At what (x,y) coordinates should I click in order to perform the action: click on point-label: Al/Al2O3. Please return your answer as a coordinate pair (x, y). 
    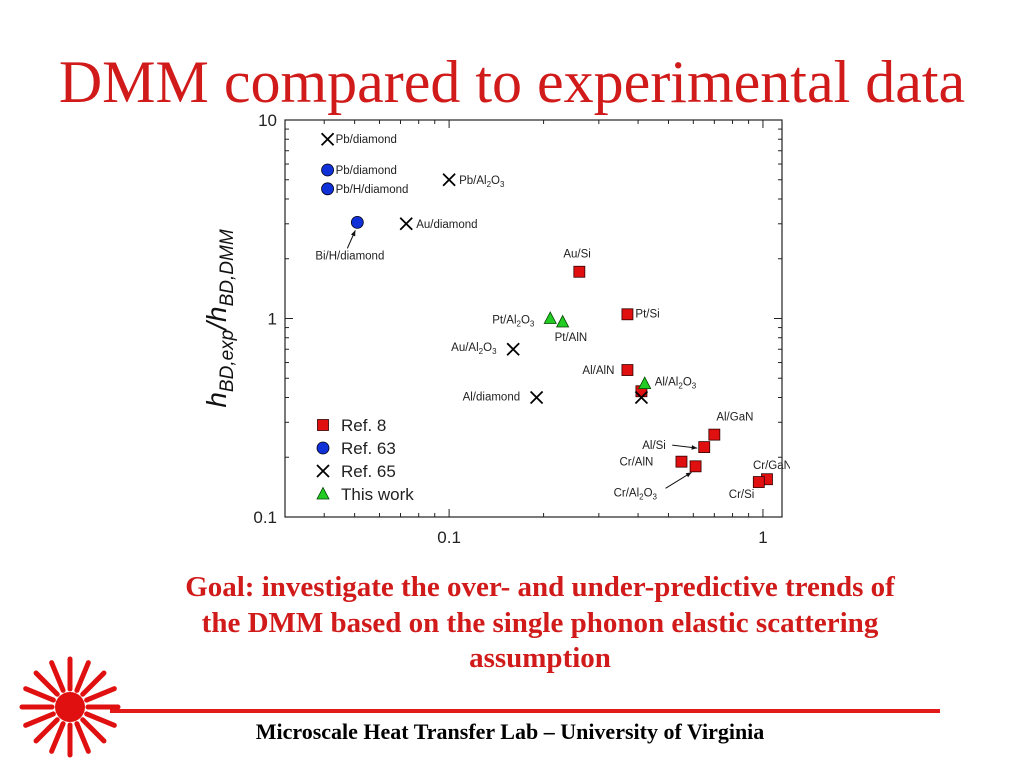
    Looking at the image, I should click on (676, 384).